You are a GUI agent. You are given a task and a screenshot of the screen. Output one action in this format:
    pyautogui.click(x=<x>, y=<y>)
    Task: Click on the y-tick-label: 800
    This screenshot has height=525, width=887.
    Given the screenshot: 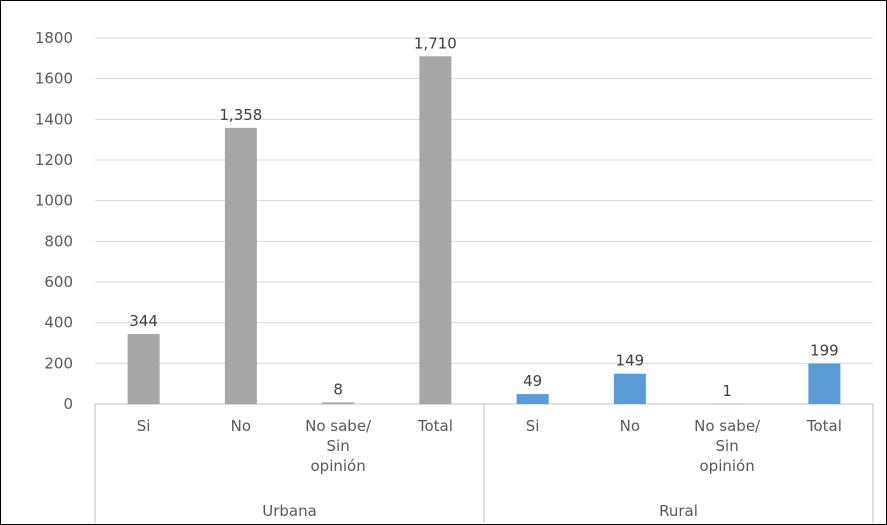 What is the action you would take?
    pyautogui.click(x=58, y=241)
    